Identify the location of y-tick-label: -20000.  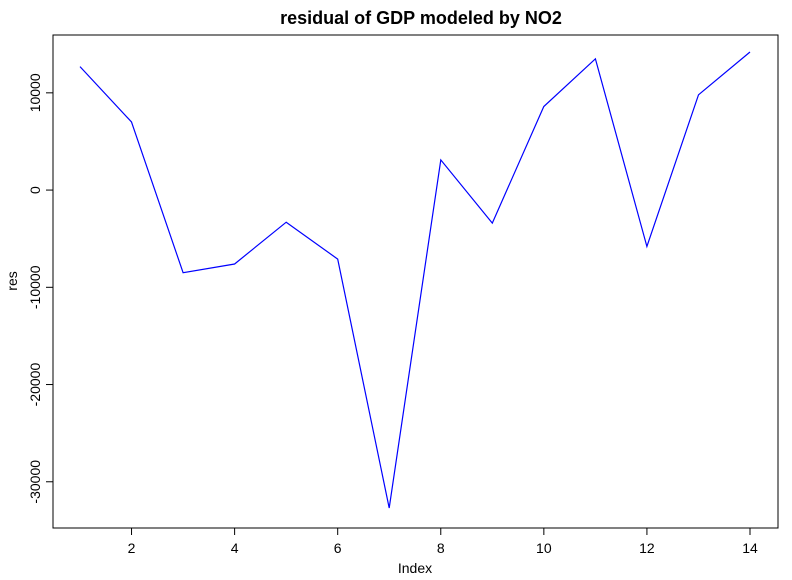
(35, 385).